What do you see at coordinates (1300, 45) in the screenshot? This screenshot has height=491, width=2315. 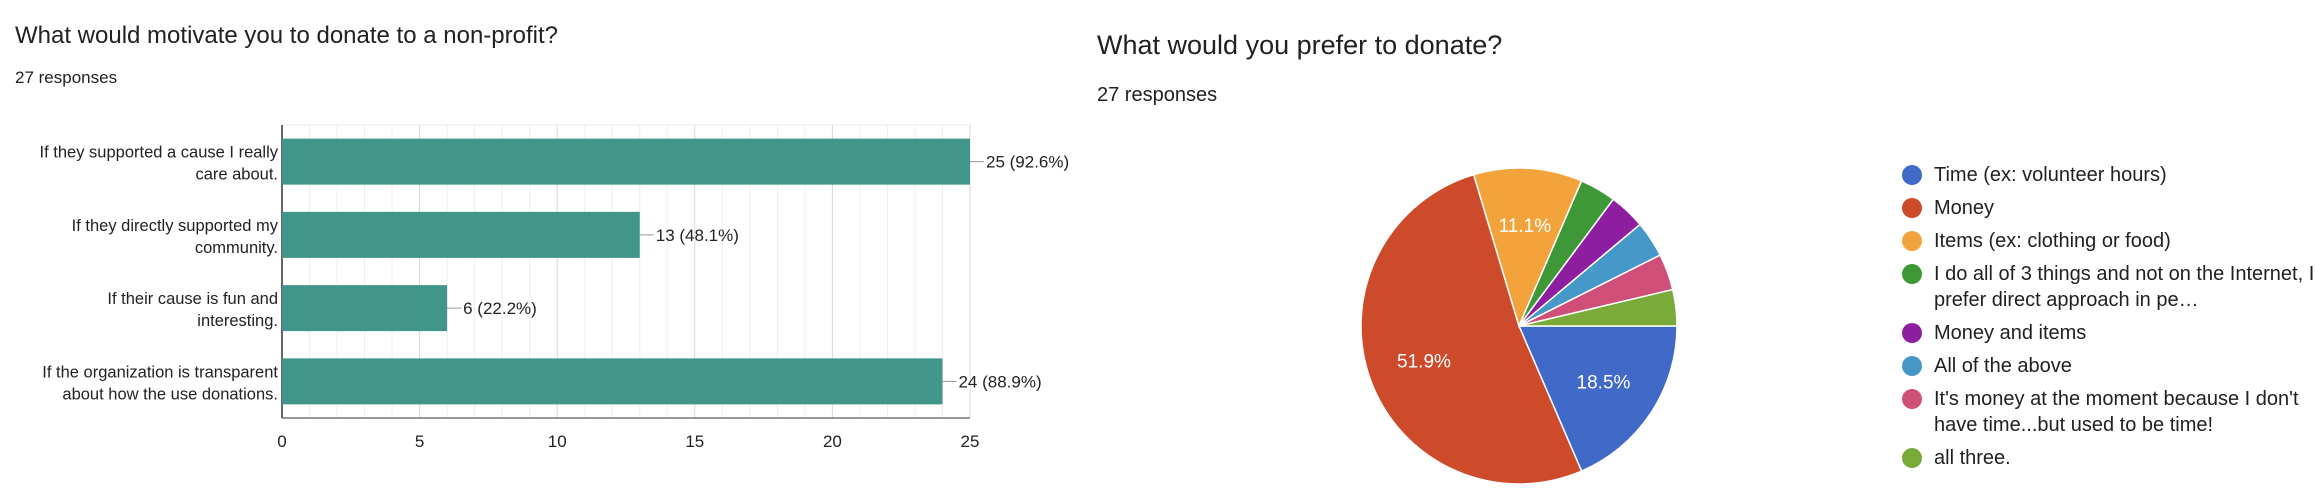 I see `question-title: What would you prefer to donate?` at bounding box center [1300, 45].